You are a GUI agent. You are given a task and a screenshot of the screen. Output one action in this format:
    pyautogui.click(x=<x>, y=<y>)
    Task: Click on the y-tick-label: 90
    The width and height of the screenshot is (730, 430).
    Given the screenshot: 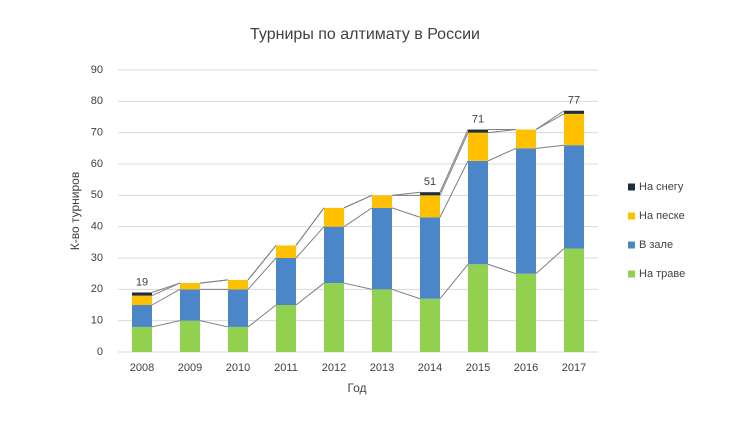 What is the action you would take?
    pyautogui.click(x=97, y=70)
    